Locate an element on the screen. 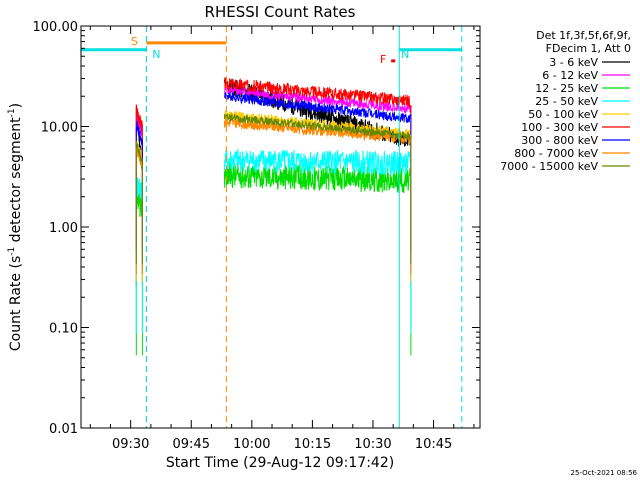  legend-label: 800 - 7000 keV is located at coordinates (556, 153).